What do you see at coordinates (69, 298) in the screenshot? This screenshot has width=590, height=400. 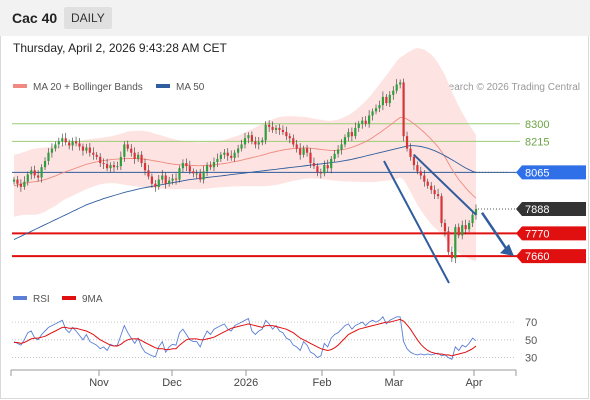 I see `rsi-ma-legend-swatch` at bounding box center [69, 298].